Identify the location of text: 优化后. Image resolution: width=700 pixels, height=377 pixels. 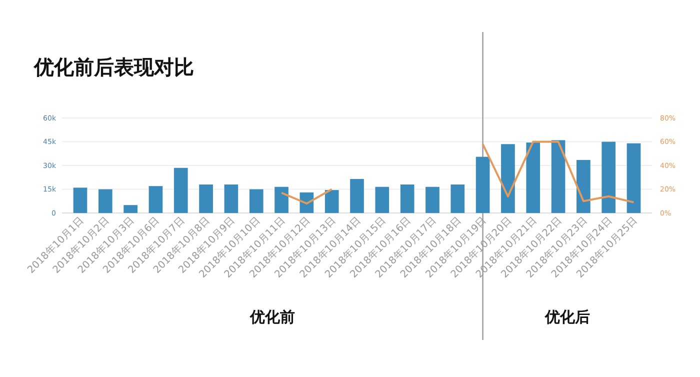
(567, 317).